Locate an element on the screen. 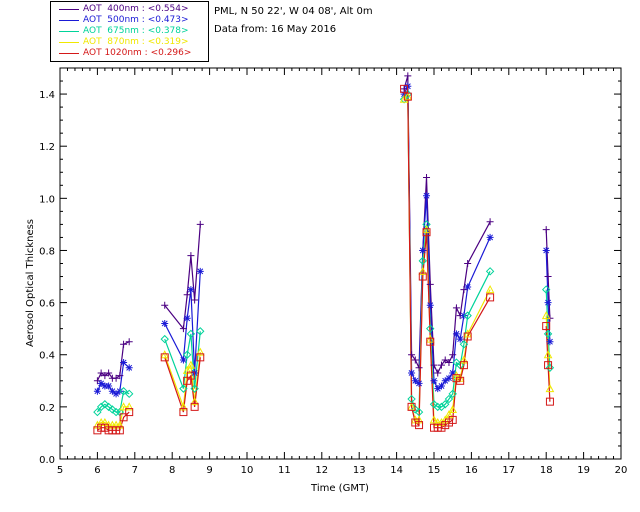 This screenshot has width=640, height=512. y-tick-label: 0.6 is located at coordinates (47, 304).